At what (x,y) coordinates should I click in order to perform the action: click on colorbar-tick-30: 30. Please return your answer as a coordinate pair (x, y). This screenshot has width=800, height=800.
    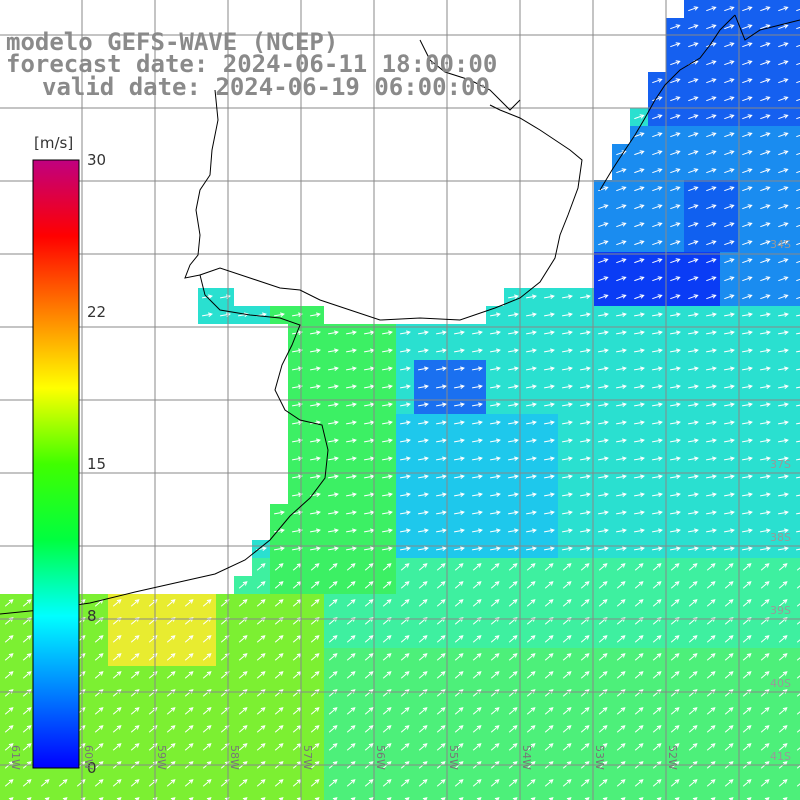
    Looking at the image, I should click on (97, 160).